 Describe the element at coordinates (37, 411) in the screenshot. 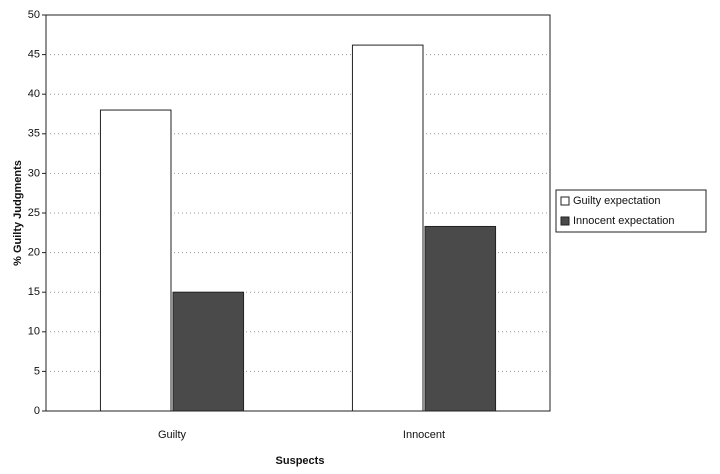

I see `y-tick-label: 0` at that location.